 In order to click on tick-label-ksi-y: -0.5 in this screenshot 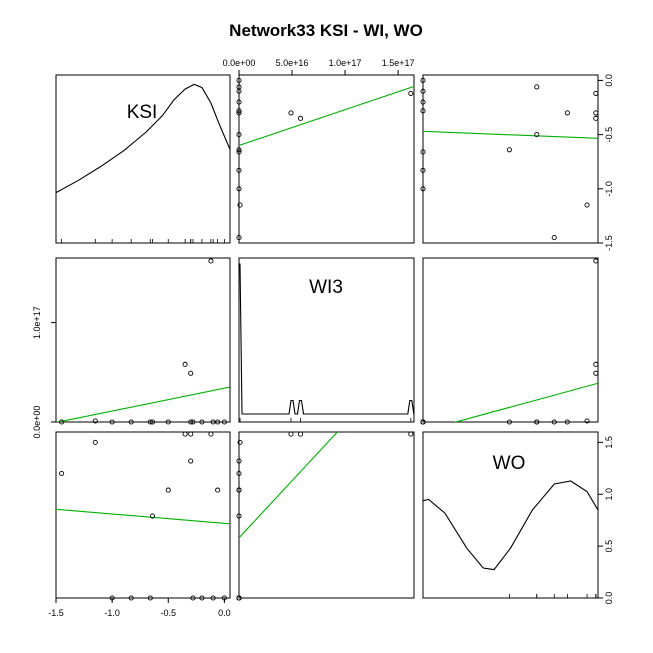, I will do `click(609, 135)`.